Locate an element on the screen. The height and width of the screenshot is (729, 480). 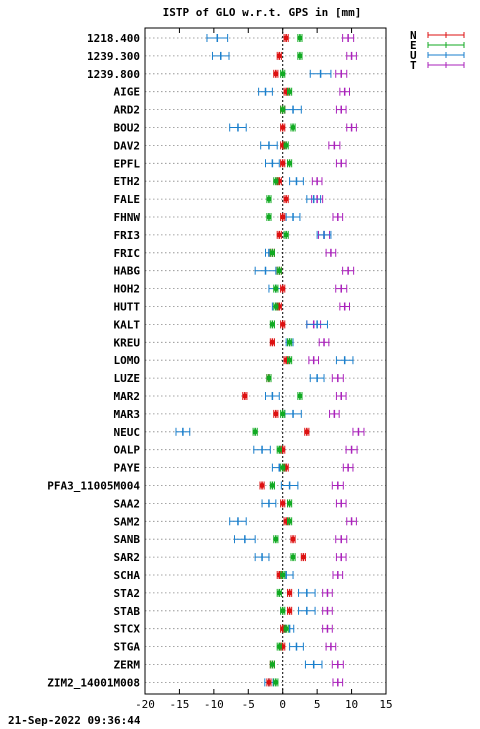
station-label: STGA is located at coordinates (127, 647).